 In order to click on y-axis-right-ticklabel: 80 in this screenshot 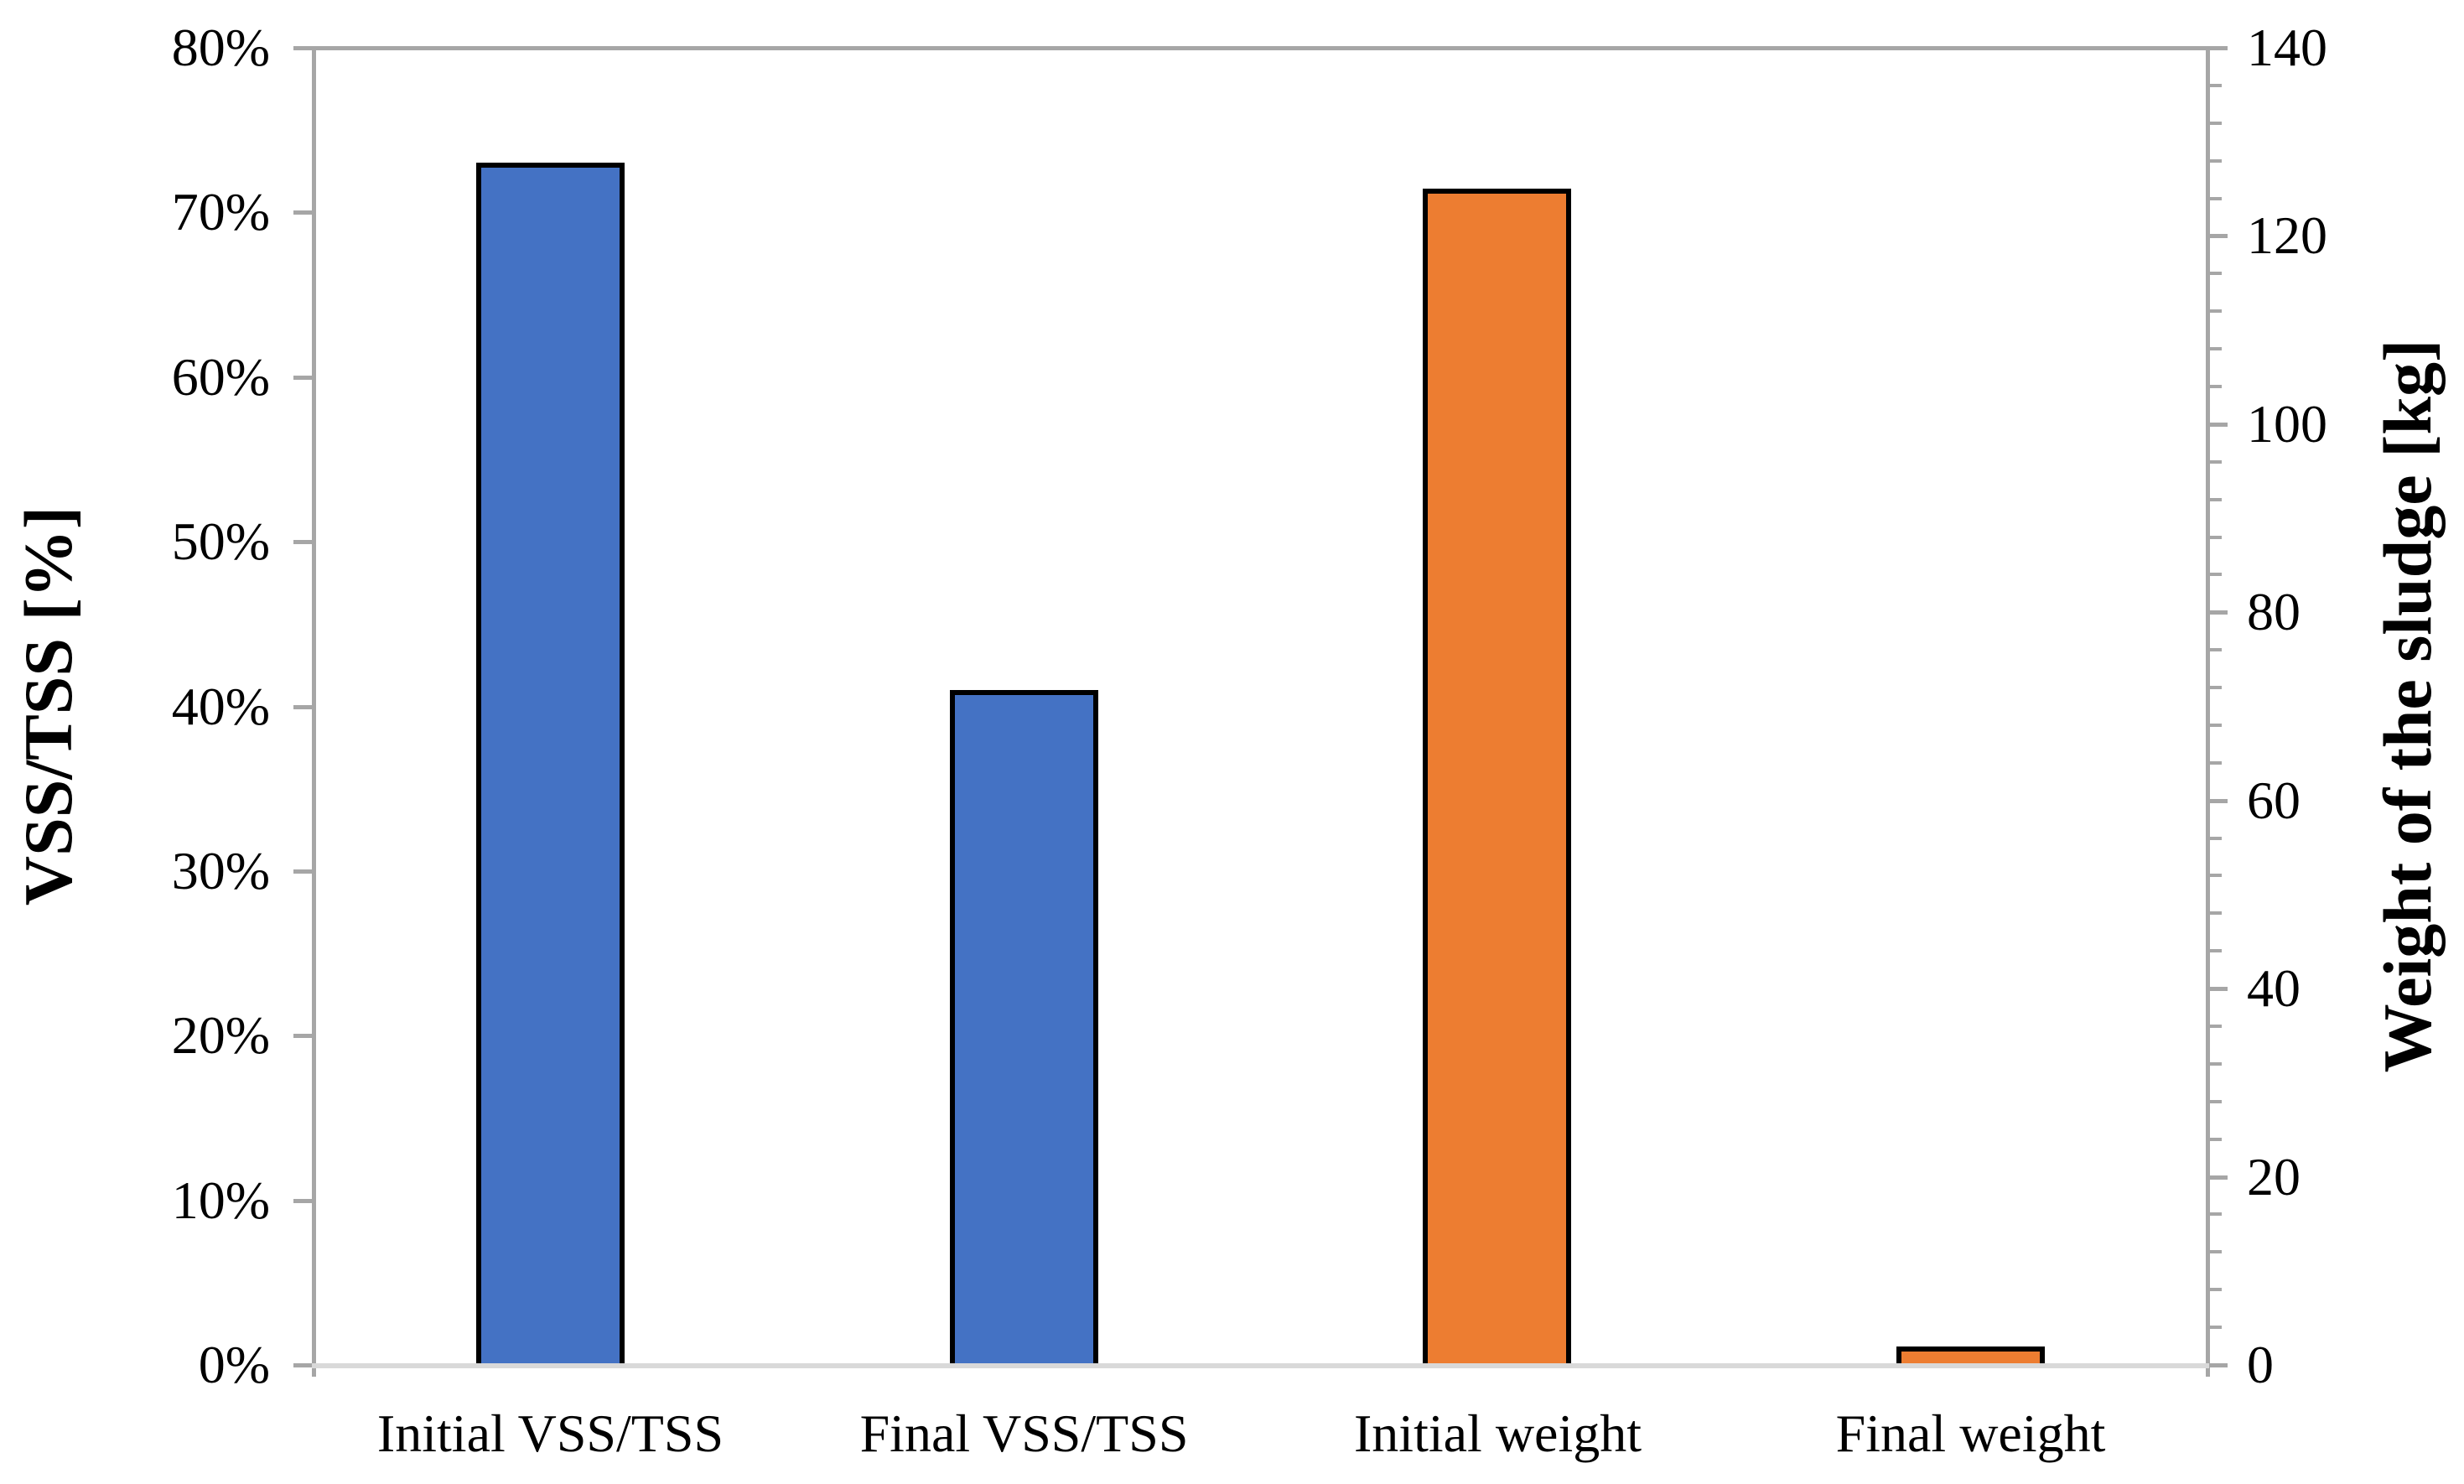, I will do `click(2274, 611)`.